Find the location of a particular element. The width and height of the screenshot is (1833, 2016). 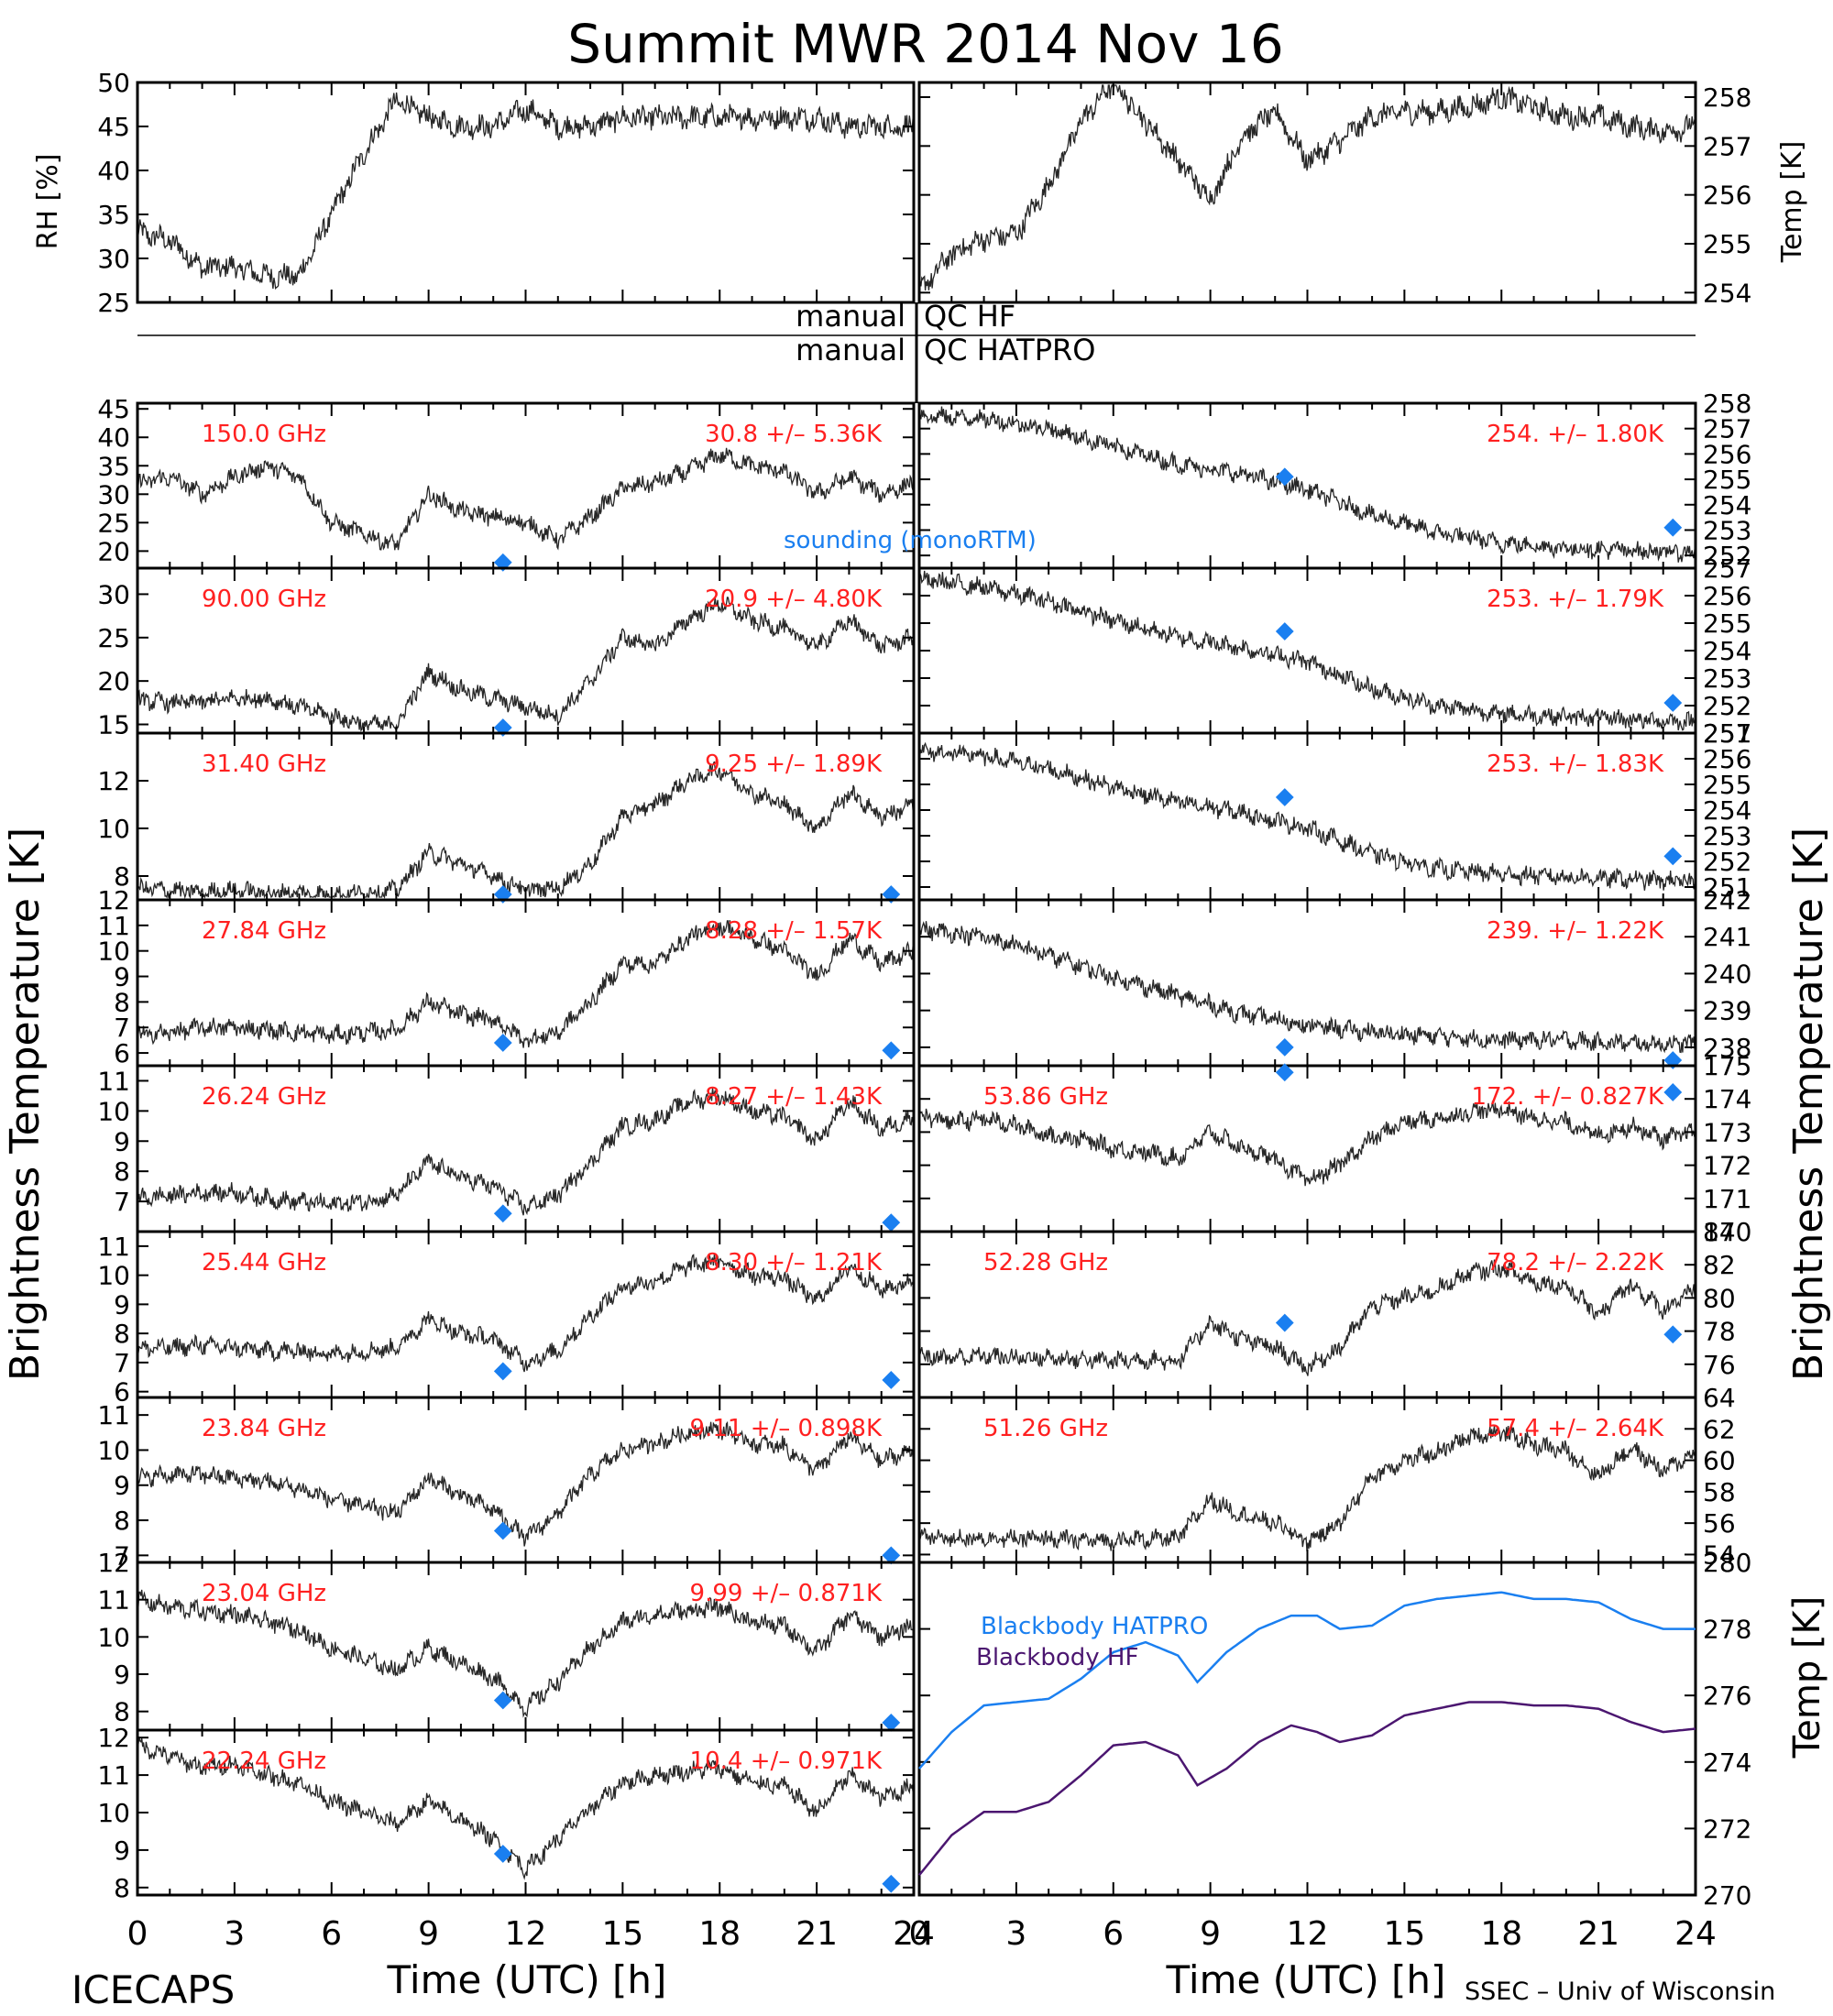

x-tick-label: 6 is located at coordinates (1113, 1934).